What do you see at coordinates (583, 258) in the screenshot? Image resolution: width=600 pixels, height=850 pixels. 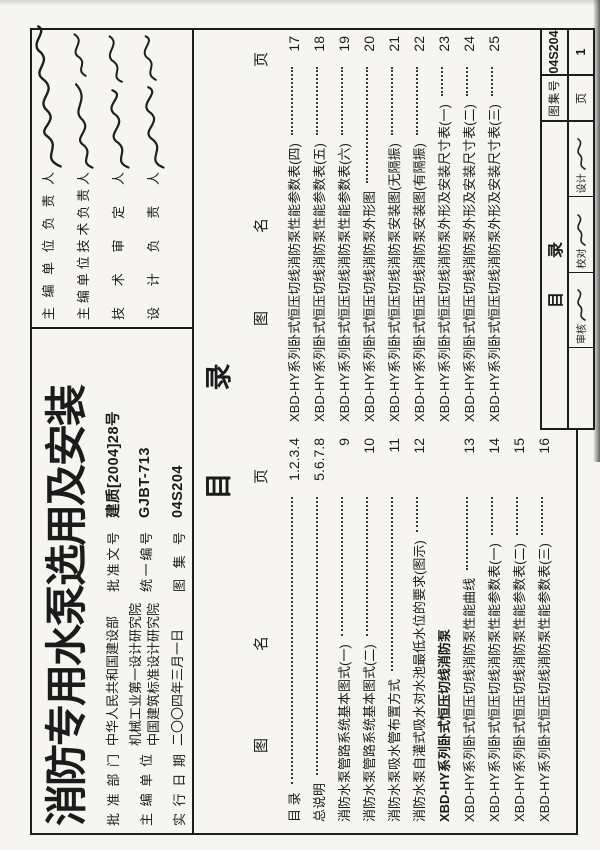 I see `title-block-sig-label: 校对` at bounding box center [583, 258].